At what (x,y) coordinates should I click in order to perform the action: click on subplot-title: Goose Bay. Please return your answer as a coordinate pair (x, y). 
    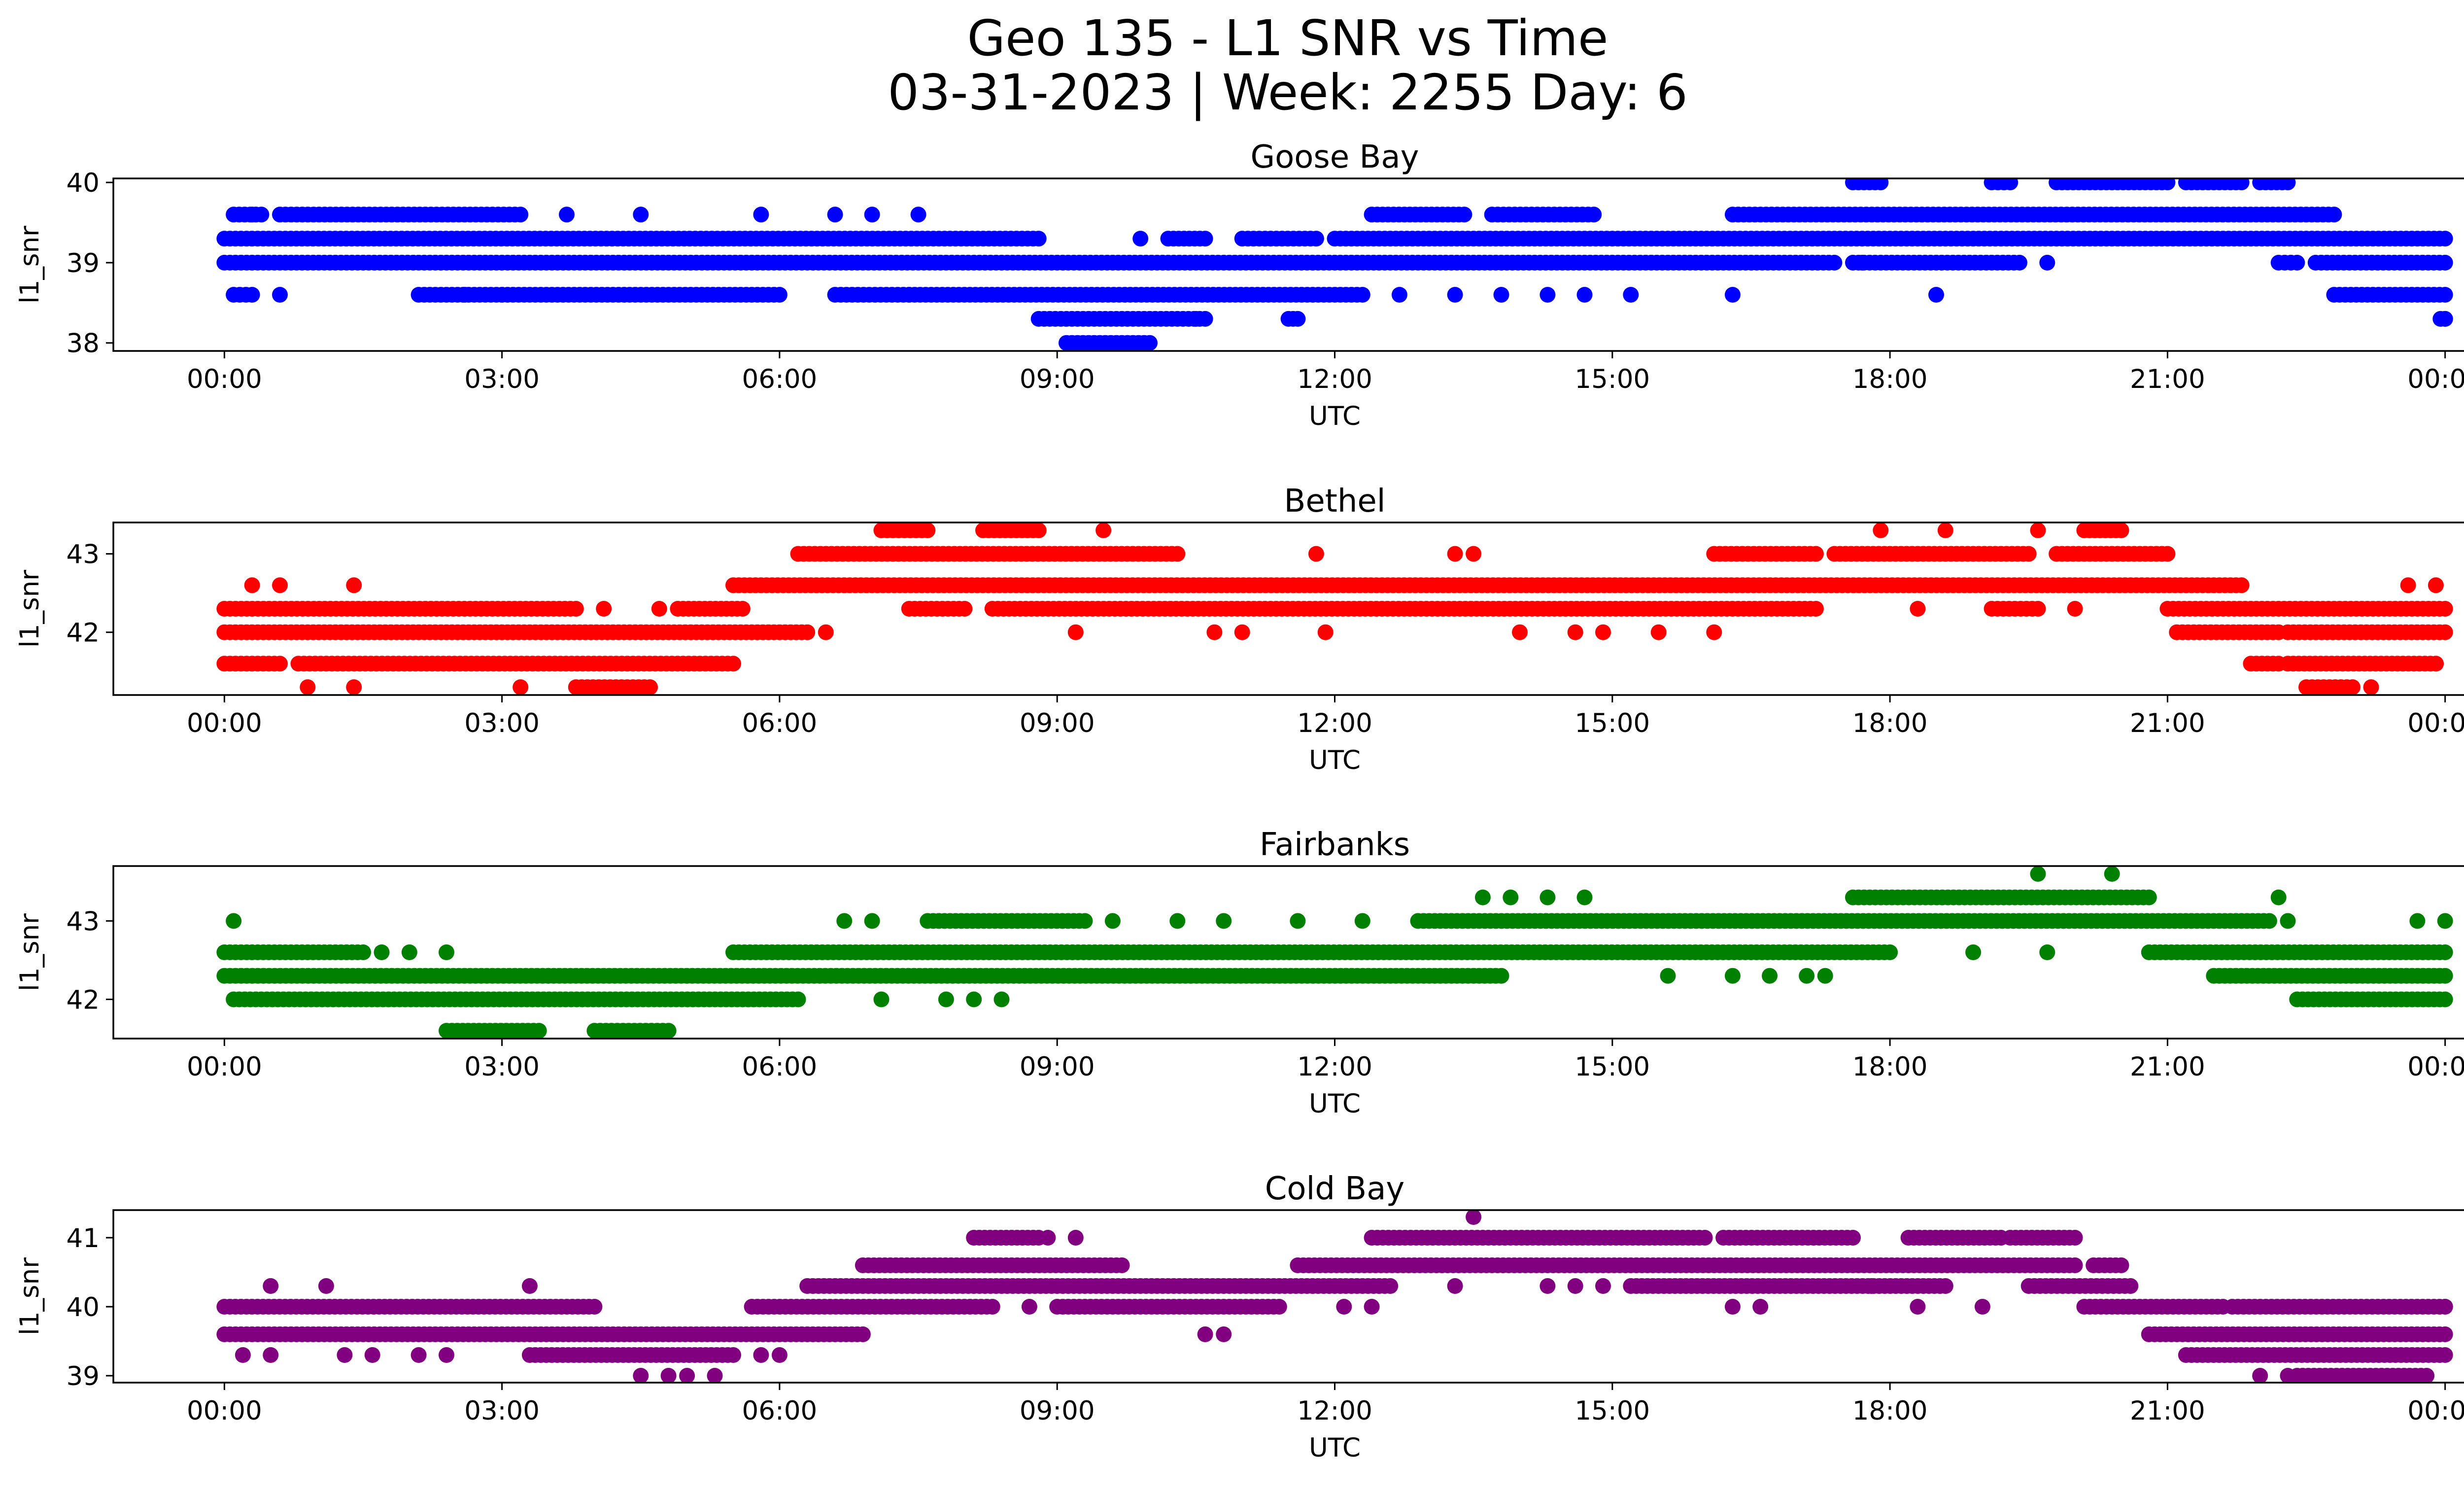
    Looking at the image, I should click on (1335, 157).